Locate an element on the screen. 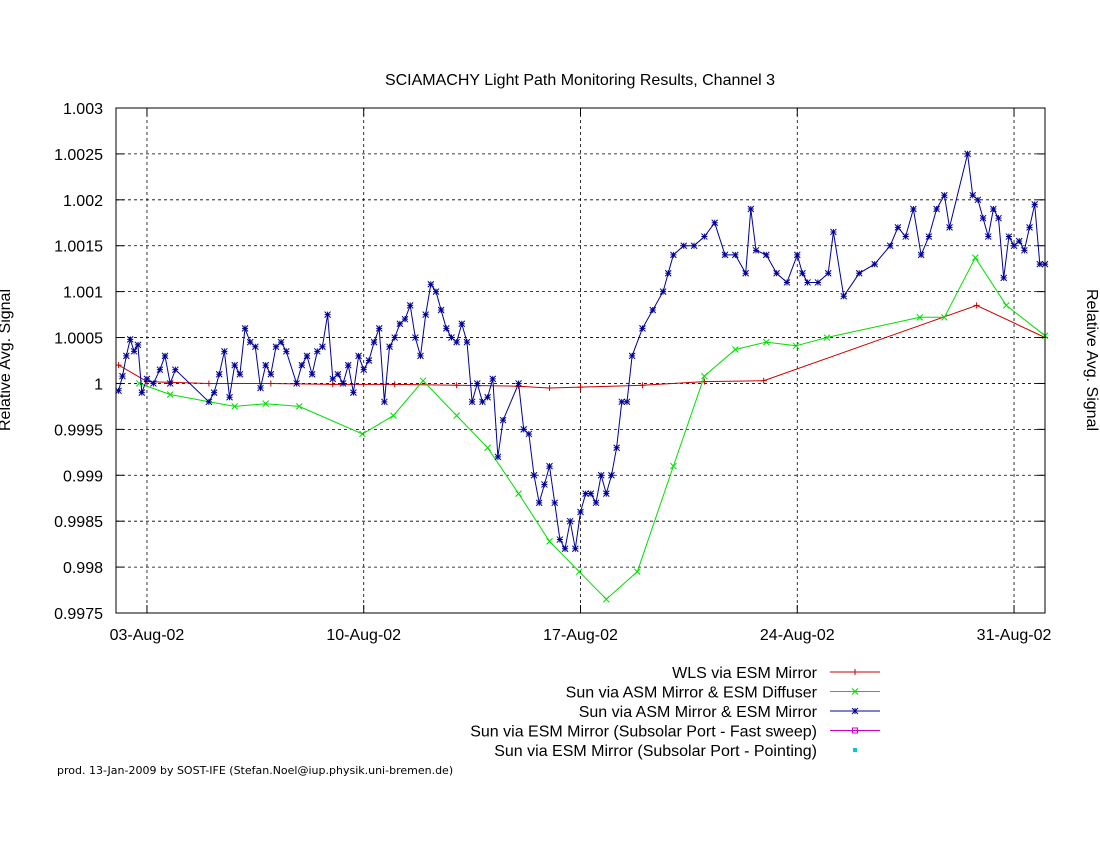 This screenshot has height=850, width=1100. y-tick-label: 1.002 is located at coordinates (83, 201).